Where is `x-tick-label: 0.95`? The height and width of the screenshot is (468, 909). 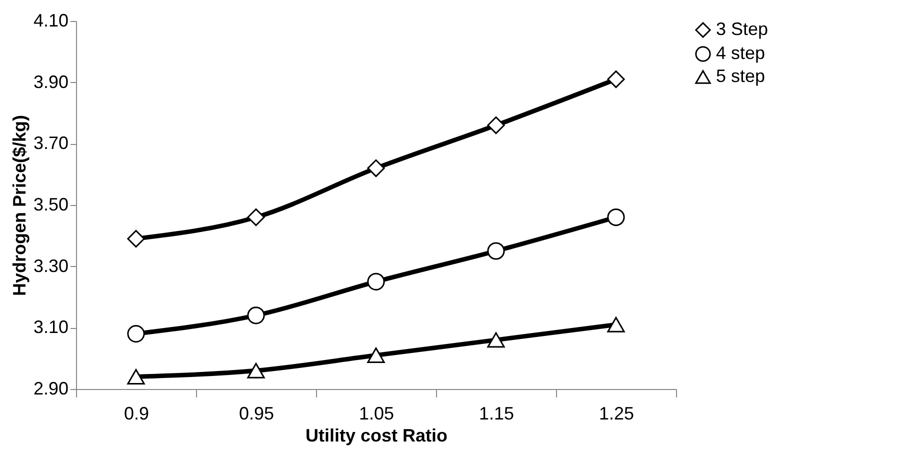
x-tick-label: 0.95 is located at coordinates (256, 414).